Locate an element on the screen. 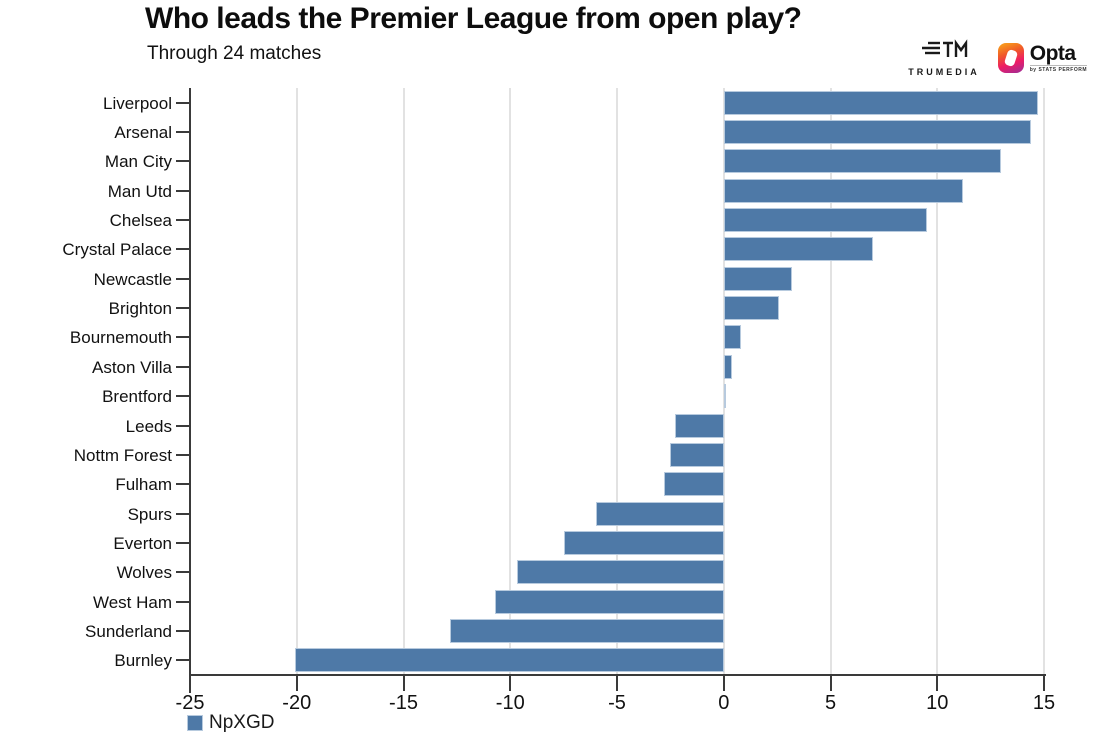 This screenshot has height=740, width=1111. bar-aston-villa is located at coordinates (728, 366).